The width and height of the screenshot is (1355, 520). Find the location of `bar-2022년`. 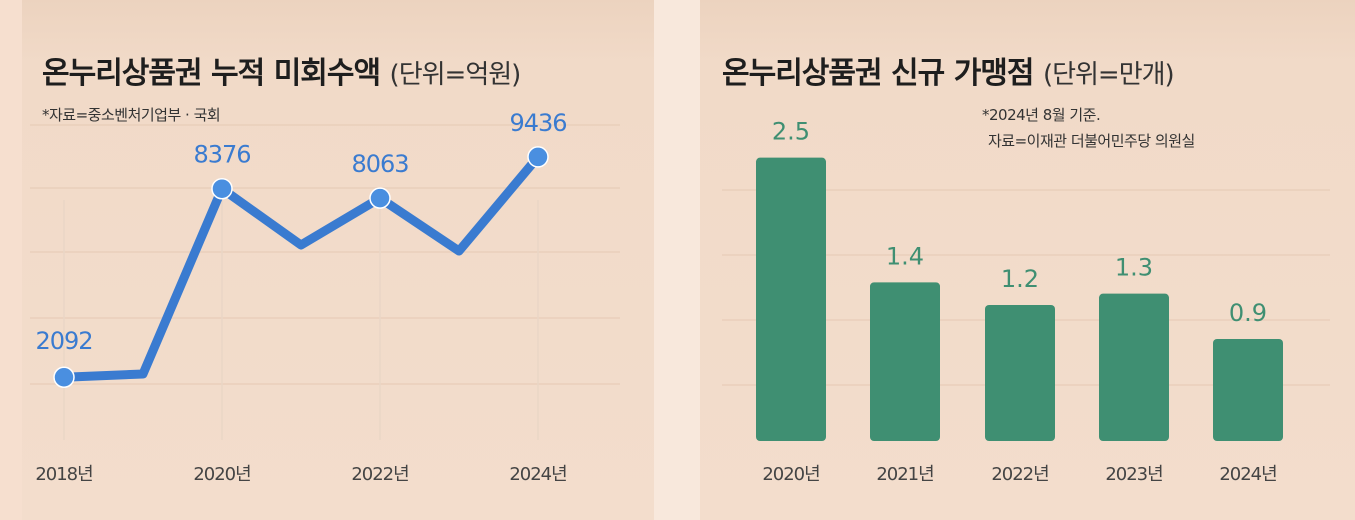

bar-2022년 is located at coordinates (1020, 373).